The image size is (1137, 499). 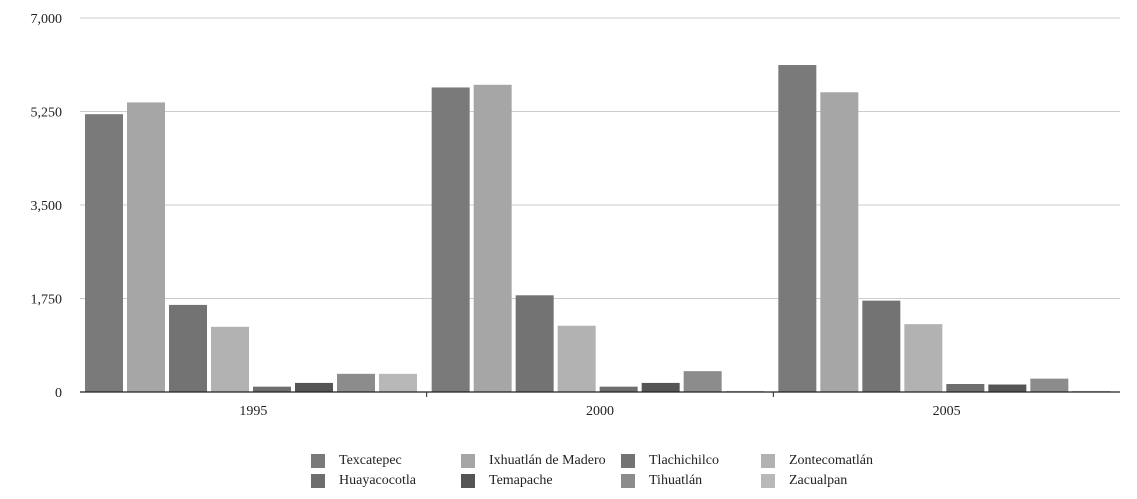 What do you see at coordinates (253, 411) in the screenshot?
I see `x-tick-label: 1995` at bounding box center [253, 411].